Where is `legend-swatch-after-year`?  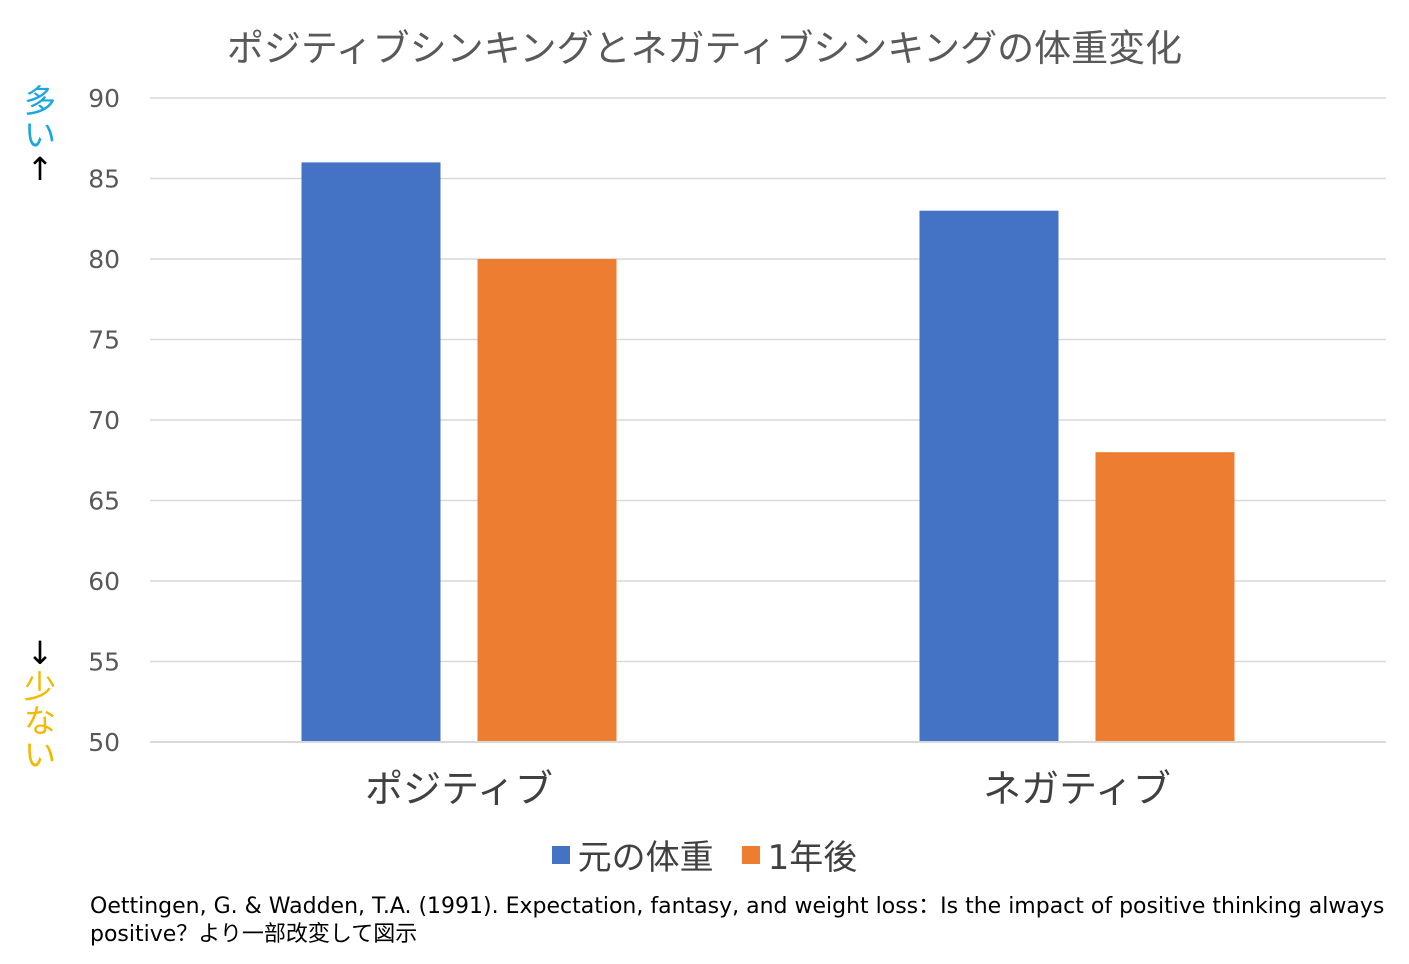
legend-swatch-after-year is located at coordinates (750, 854).